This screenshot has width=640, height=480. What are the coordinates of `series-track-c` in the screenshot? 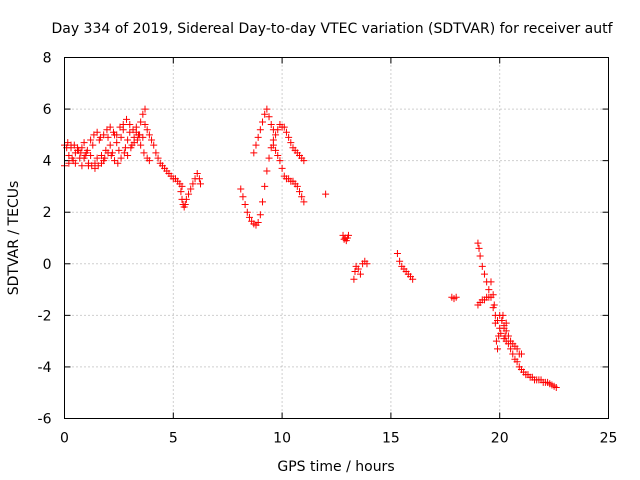 It's located at (109, 154).